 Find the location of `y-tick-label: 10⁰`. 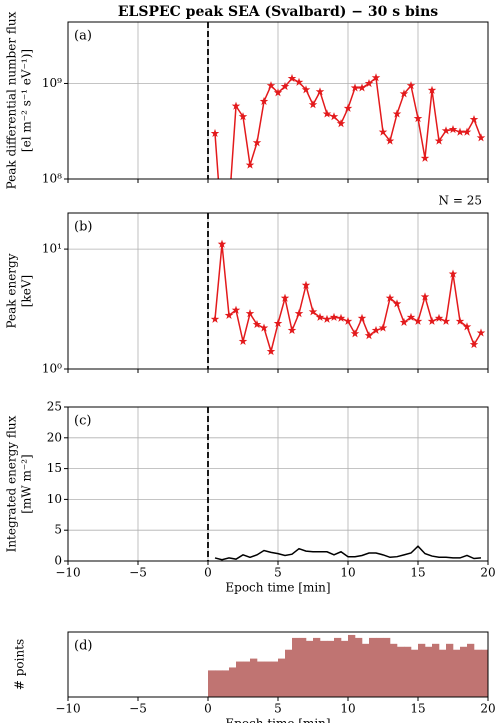

y-tick-label: 10⁰ is located at coordinates (52, 369).